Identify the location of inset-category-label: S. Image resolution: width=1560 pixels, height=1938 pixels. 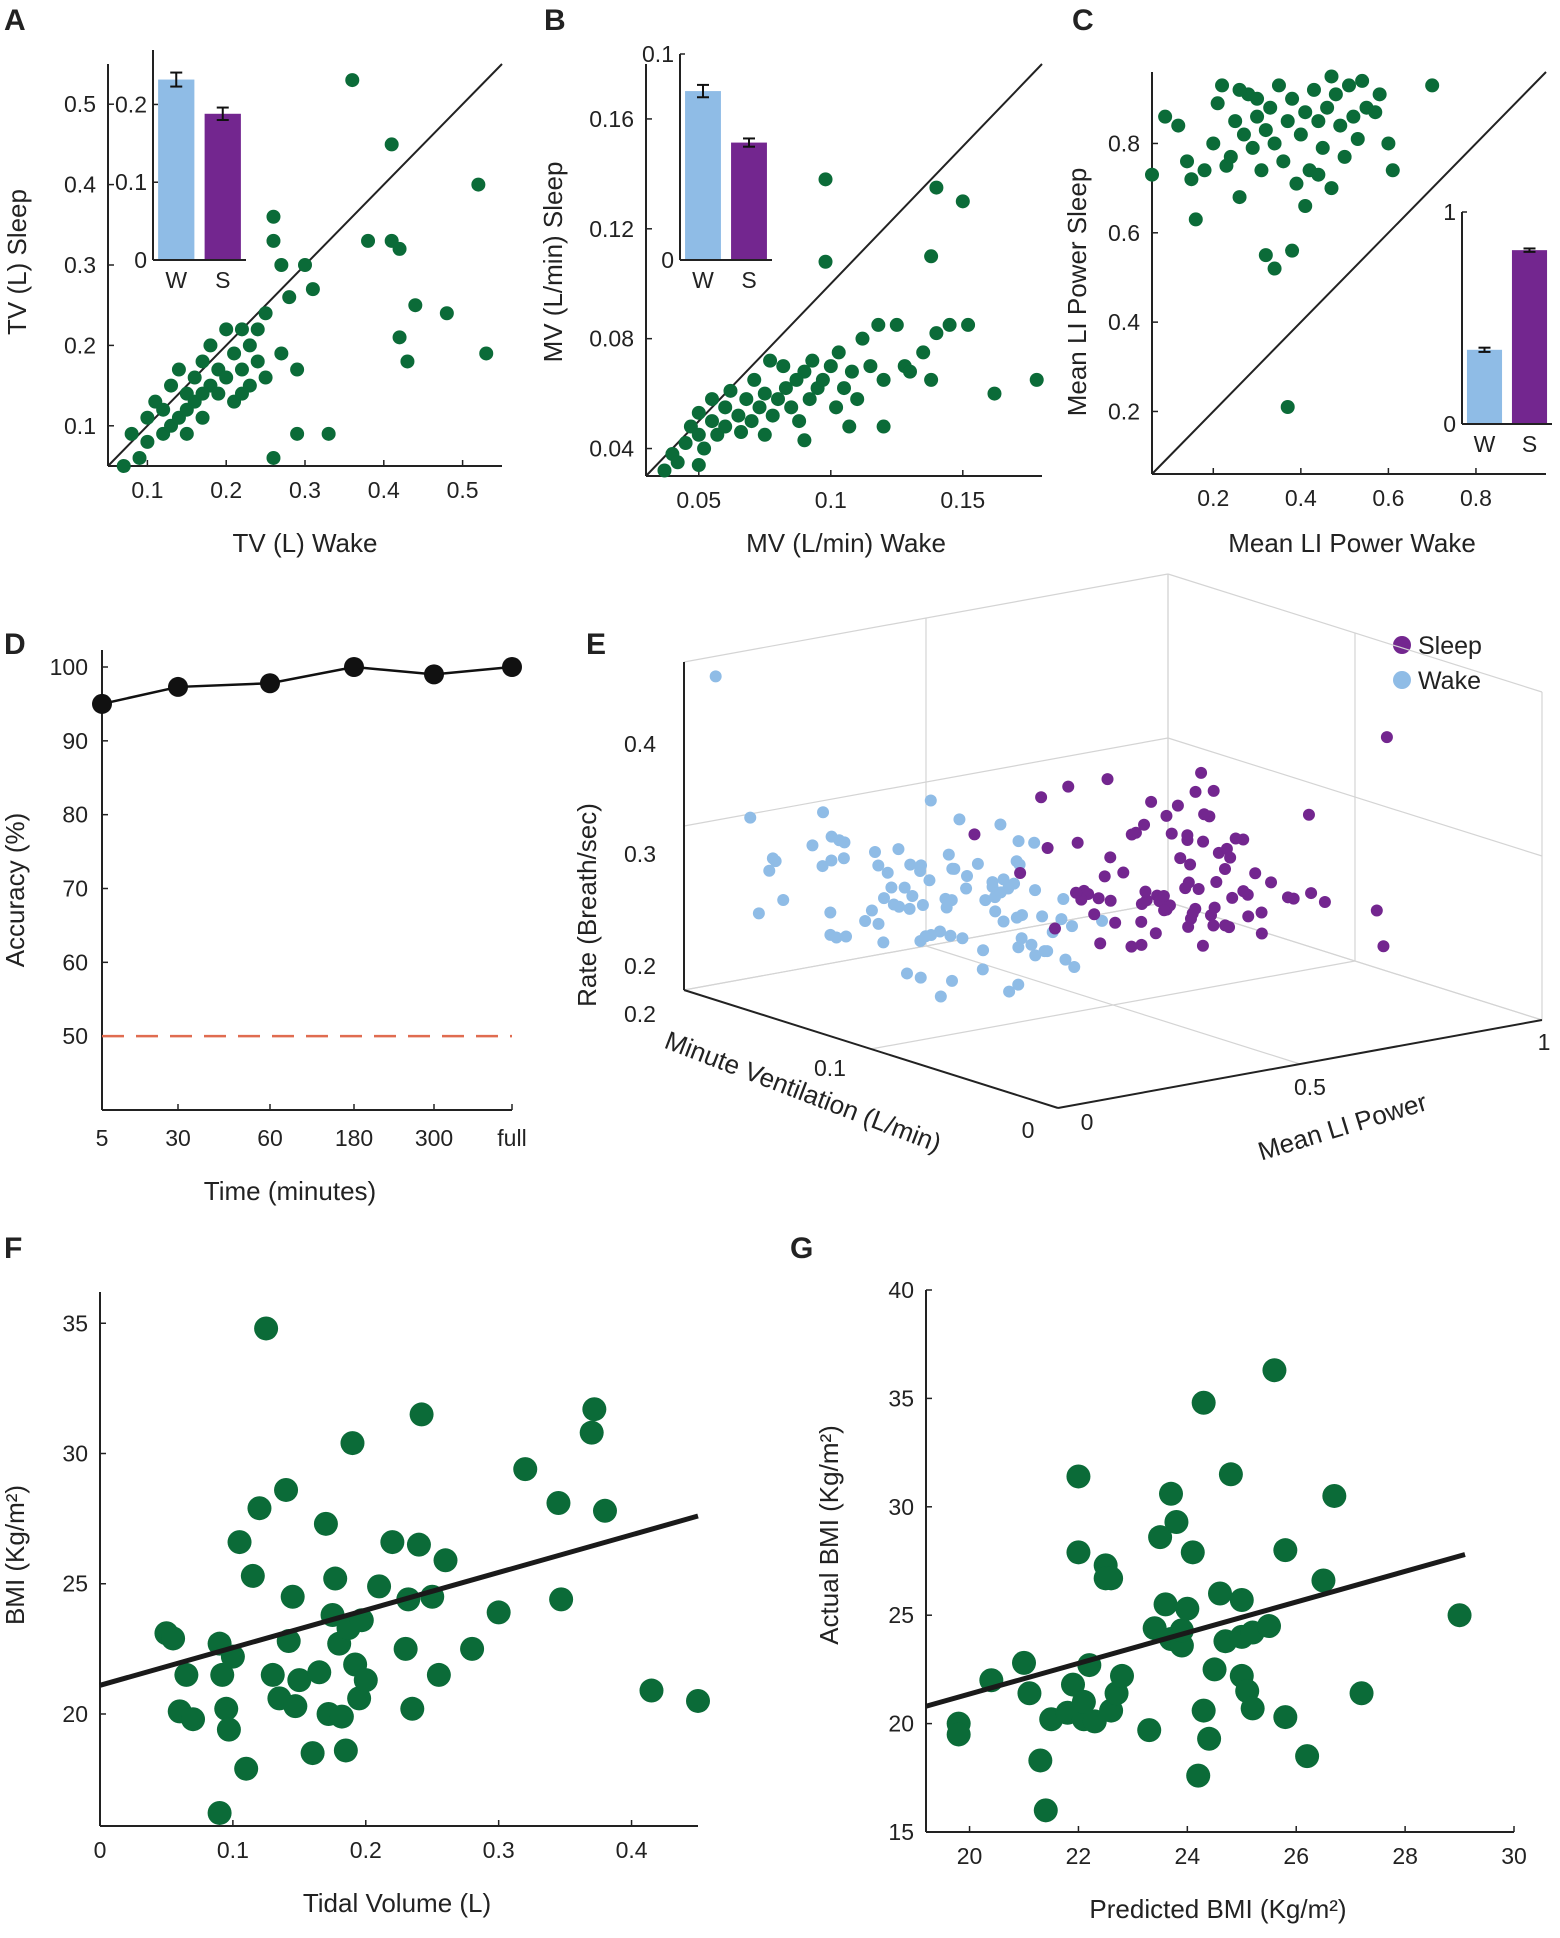
(748, 280).